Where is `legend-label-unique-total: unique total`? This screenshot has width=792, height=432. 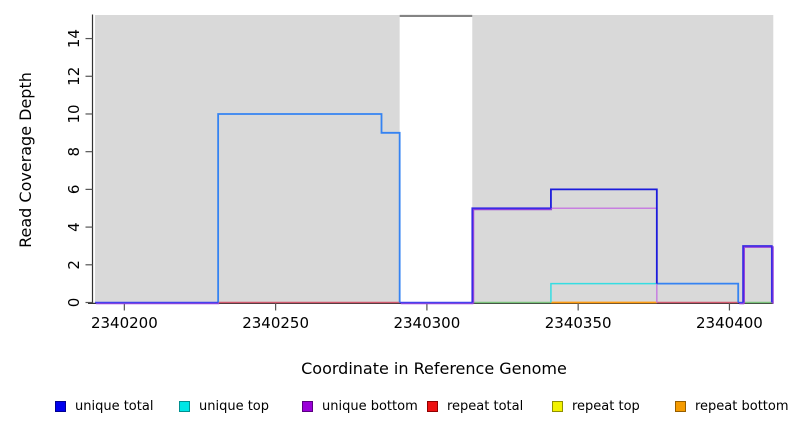 legend-label-unique-total: unique total is located at coordinates (114, 406).